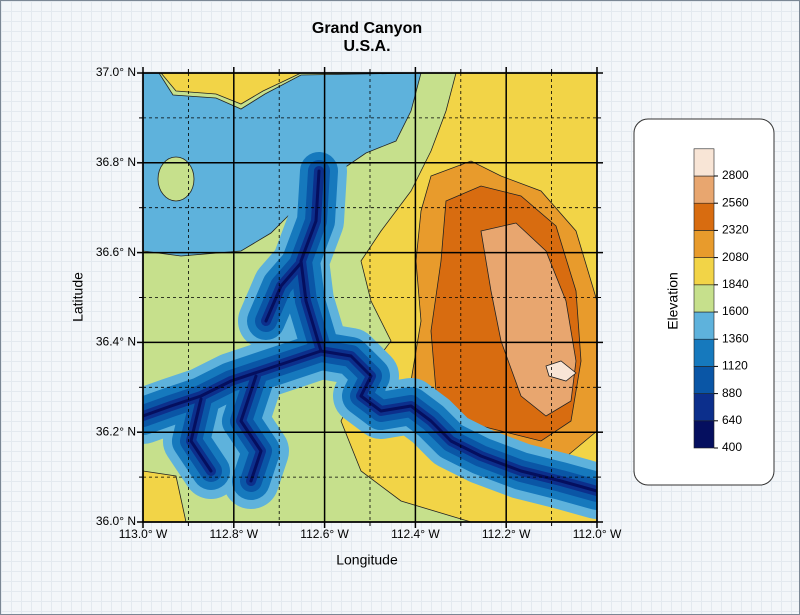 This screenshot has width=800, height=615. Describe the element at coordinates (735, 311) in the screenshot. I see `colorbar-tick-label: 1600` at that location.